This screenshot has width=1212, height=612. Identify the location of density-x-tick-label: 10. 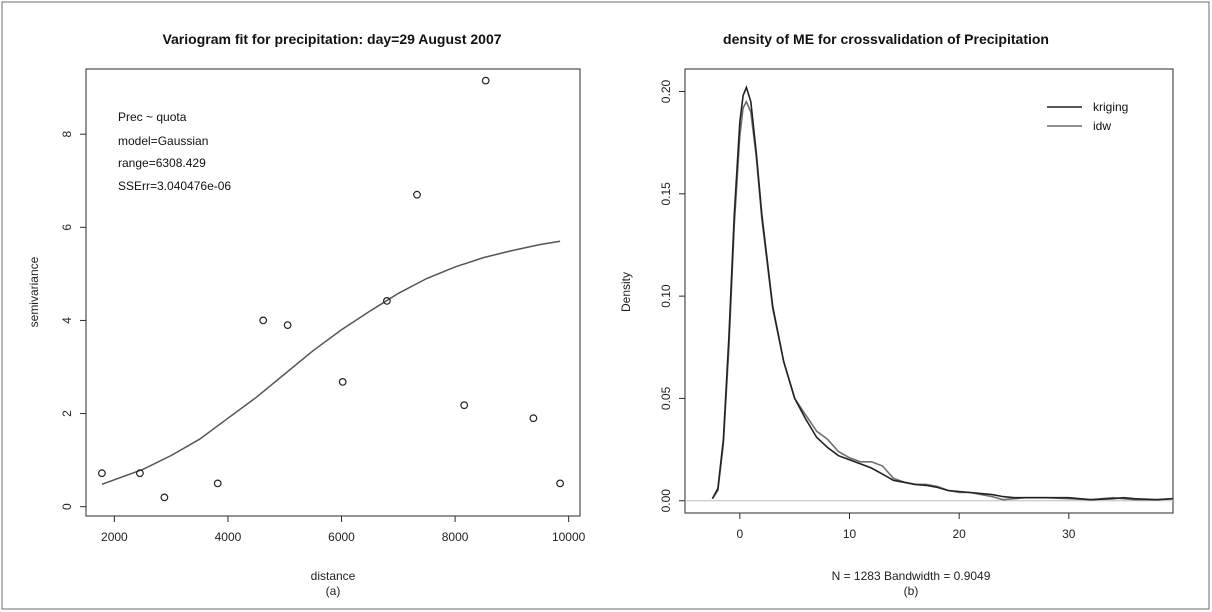
(850, 534).